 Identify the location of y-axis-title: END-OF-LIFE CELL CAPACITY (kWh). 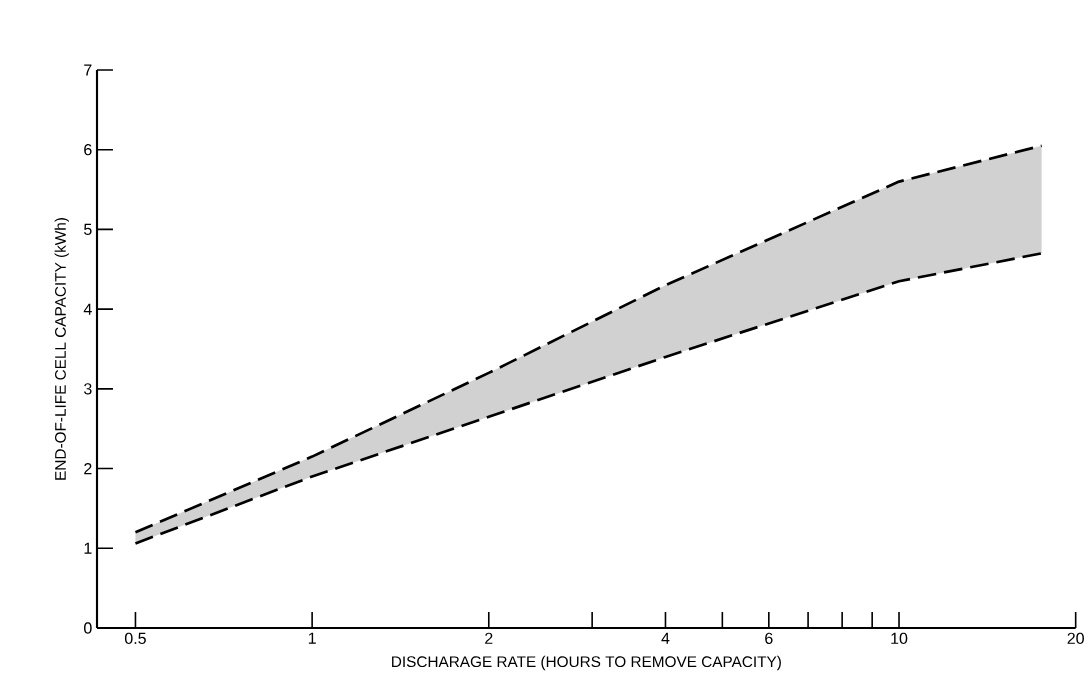
(61, 349).